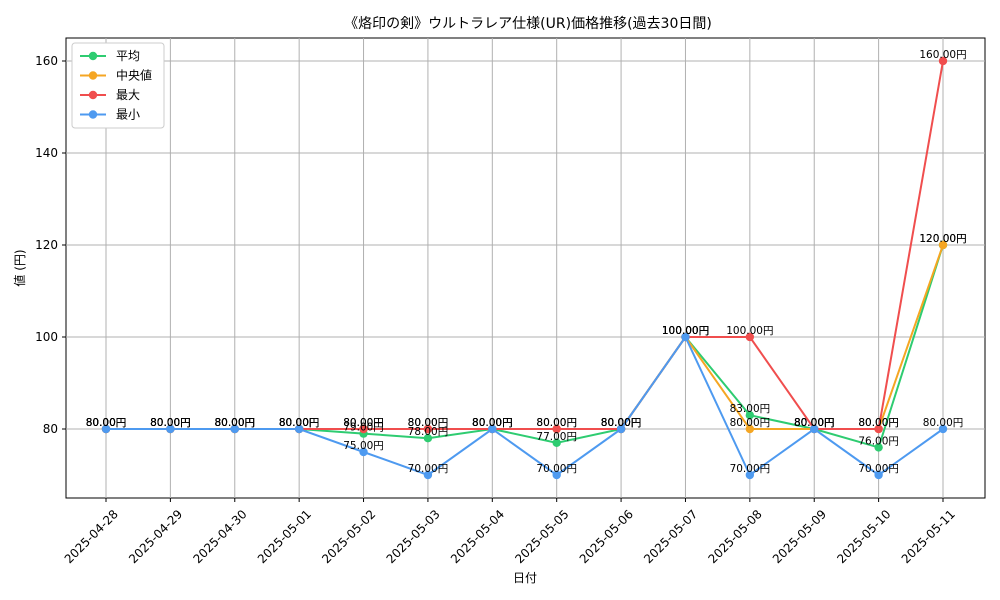 This screenshot has width=1000, height=600. Describe the element at coordinates (606, 536) in the screenshot. I see `x-tick-label: 2025-05-06` at that location.